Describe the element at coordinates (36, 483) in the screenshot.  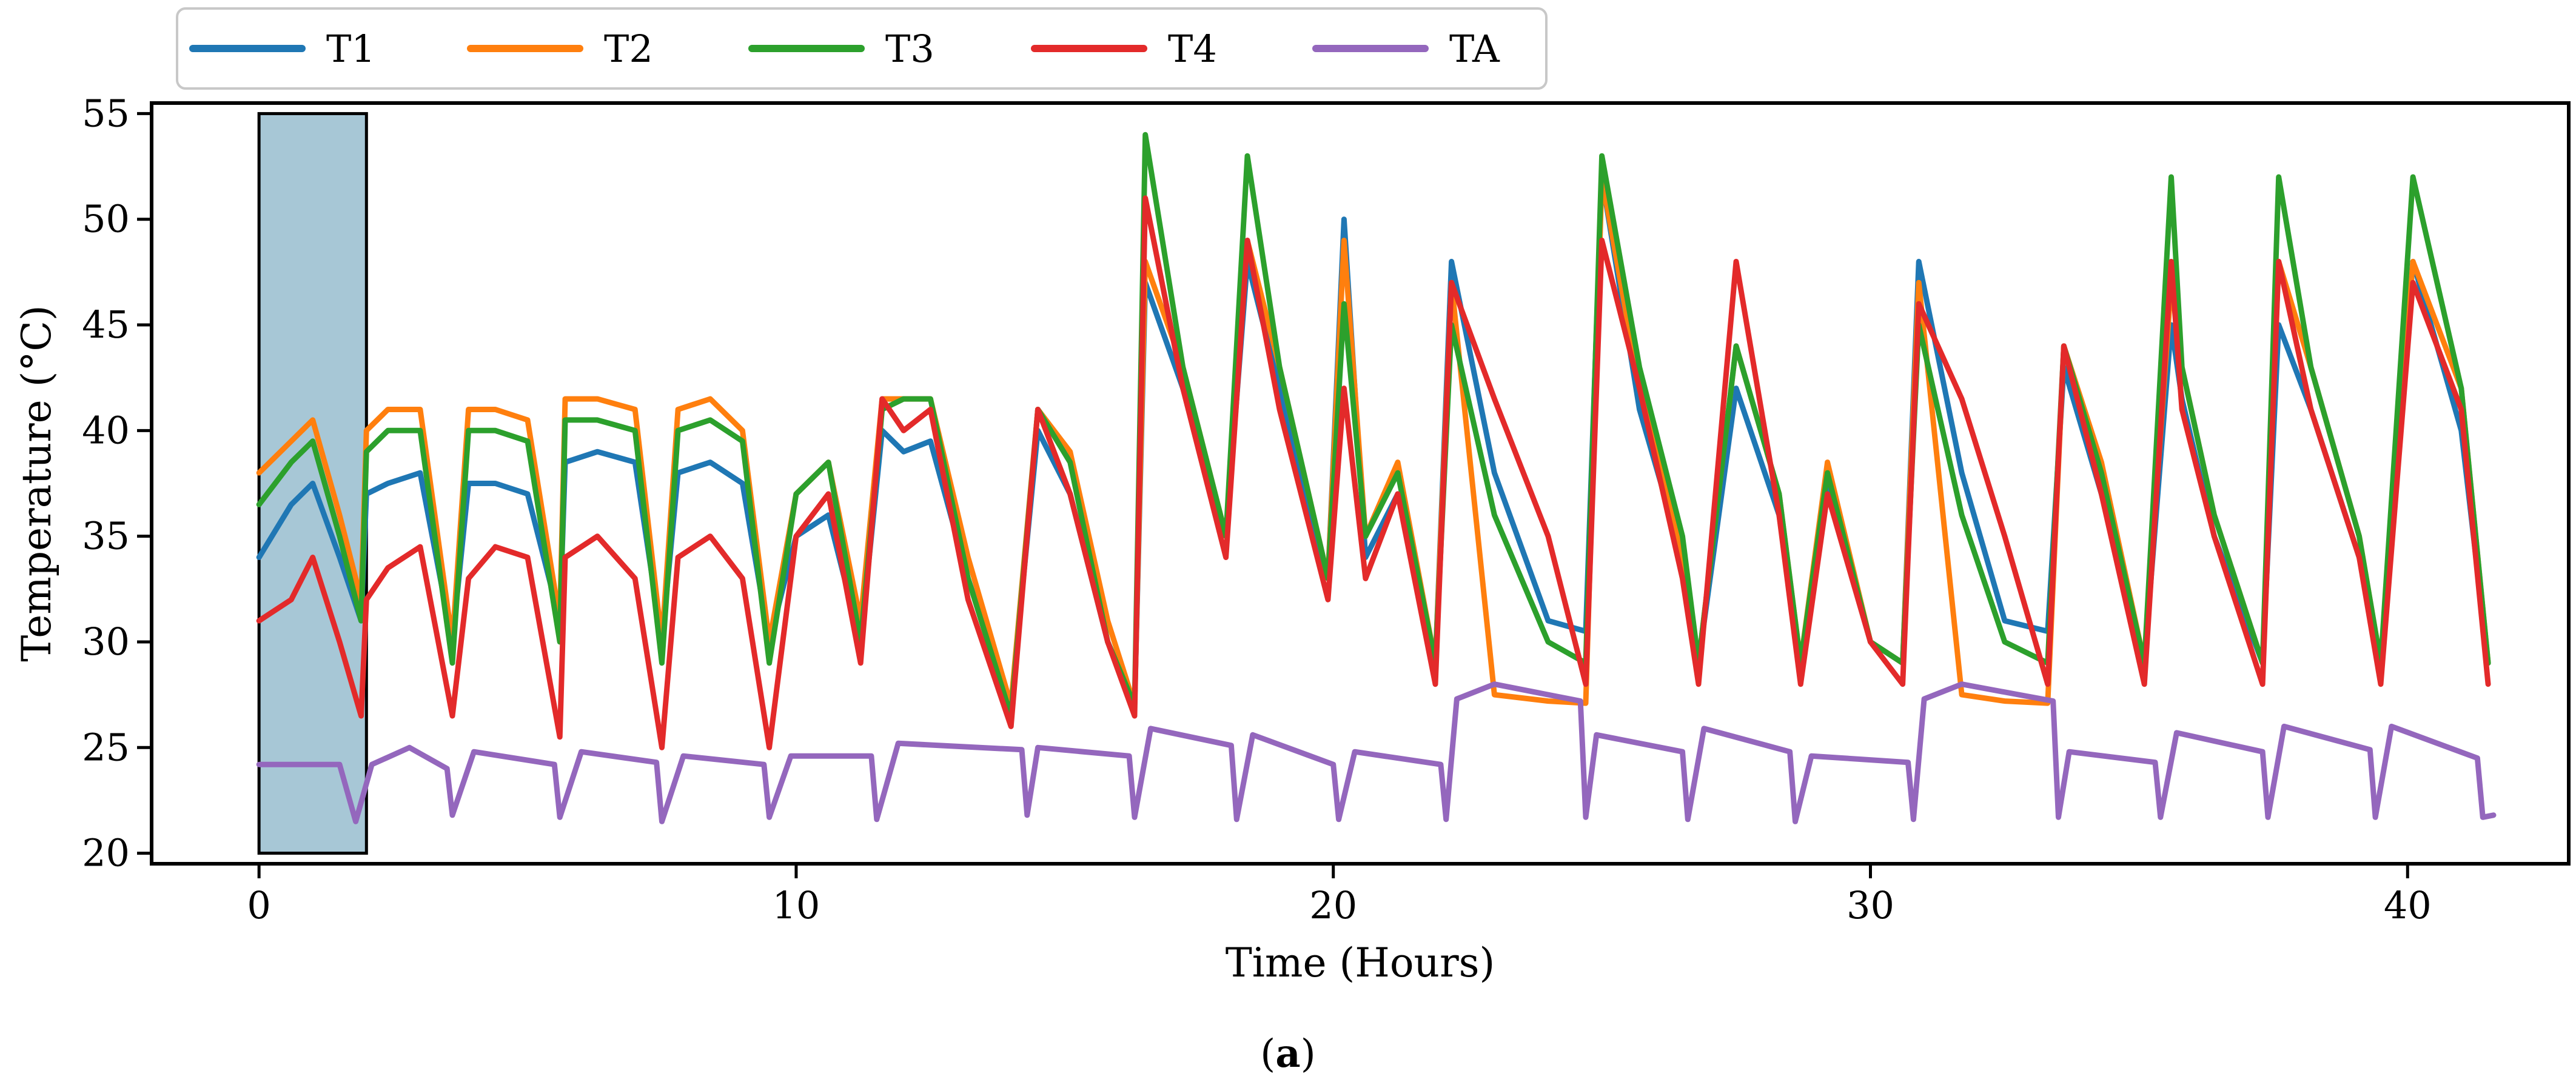
I see `y-axis-label: Temperature (°C)` at that location.